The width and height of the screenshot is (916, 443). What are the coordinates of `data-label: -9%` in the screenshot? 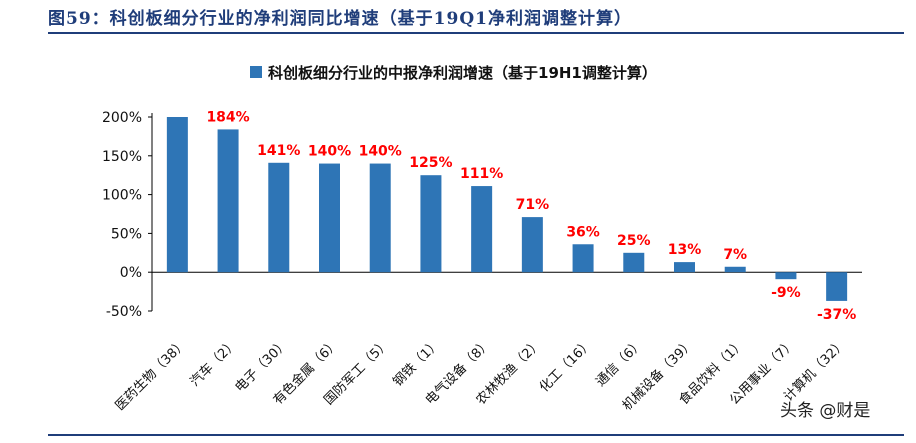 It's located at (786, 293).